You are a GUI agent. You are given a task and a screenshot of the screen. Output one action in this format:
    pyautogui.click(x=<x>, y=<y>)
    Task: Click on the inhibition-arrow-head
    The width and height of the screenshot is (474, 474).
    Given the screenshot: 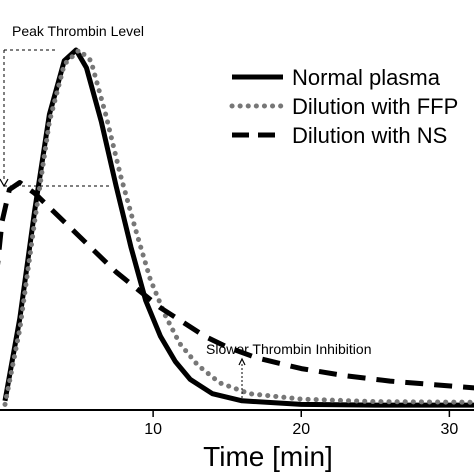 What is the action you would take?
    pyautogui.click(x=242, y=361)
    